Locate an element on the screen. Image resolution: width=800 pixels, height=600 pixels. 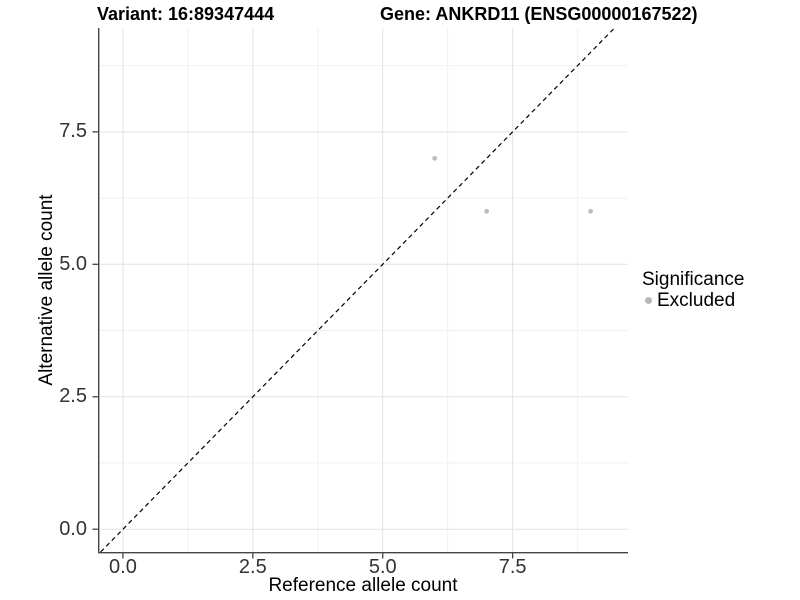
legend-title: Significance is located at coordinates (693, 279).